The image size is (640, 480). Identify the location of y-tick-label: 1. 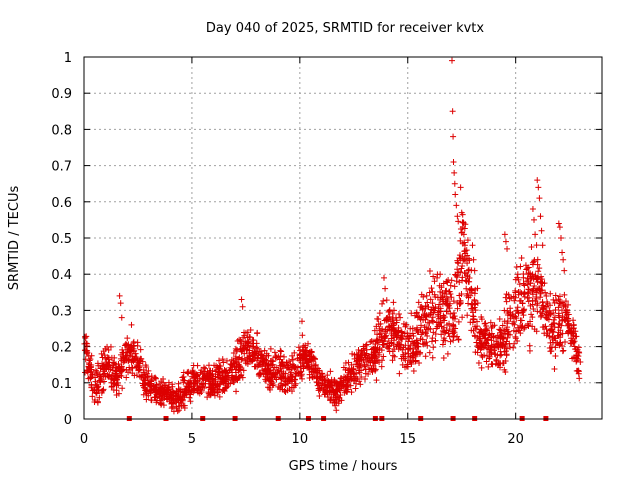
(68, 58).